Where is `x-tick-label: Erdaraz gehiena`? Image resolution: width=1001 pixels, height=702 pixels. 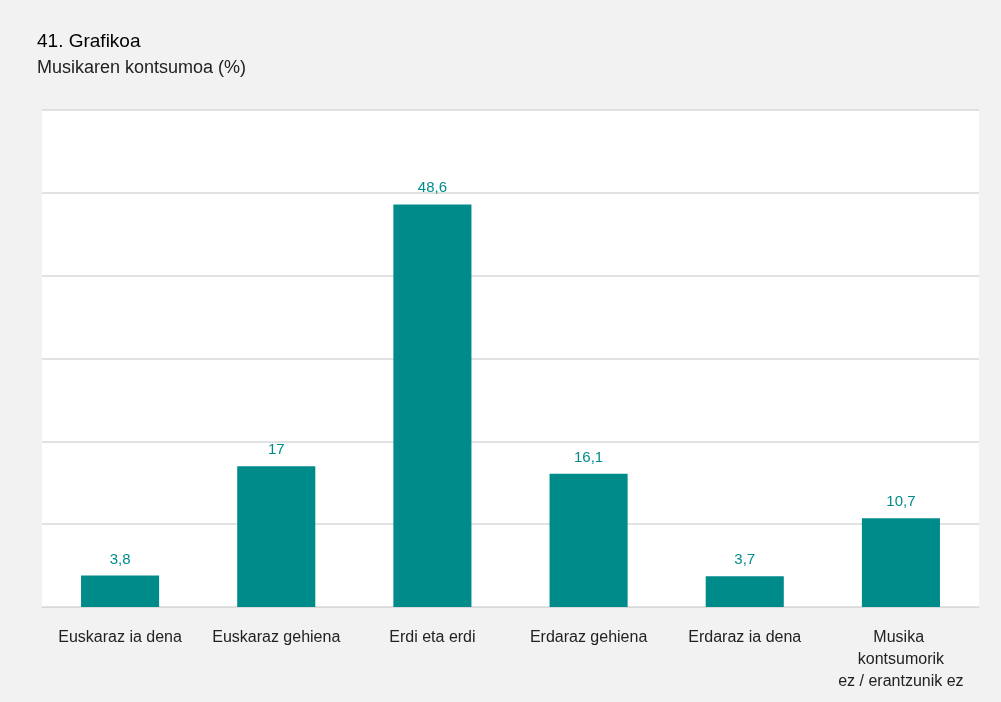 x-tick-label: Erdaraz gehiena is located at coordinates (588, 636).